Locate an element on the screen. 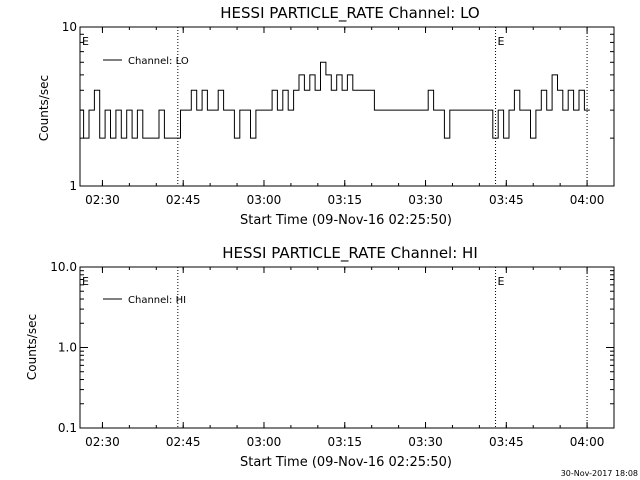 This screenshot has height=480, width=640. legend-entry: Channel: LO is located at coordinates (158, 61).